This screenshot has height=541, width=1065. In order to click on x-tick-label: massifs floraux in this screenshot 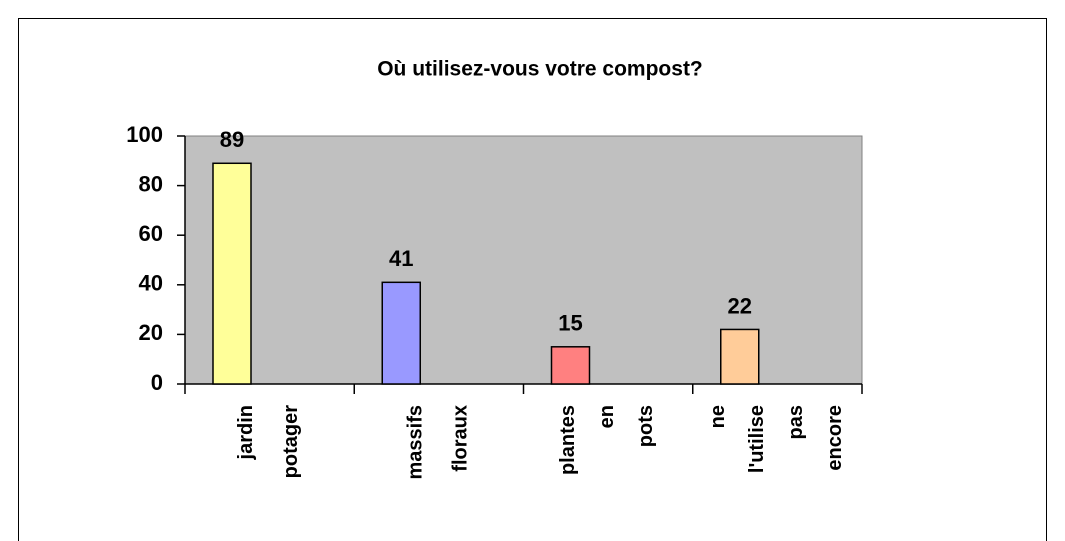, I will do `click(438, 442)`.